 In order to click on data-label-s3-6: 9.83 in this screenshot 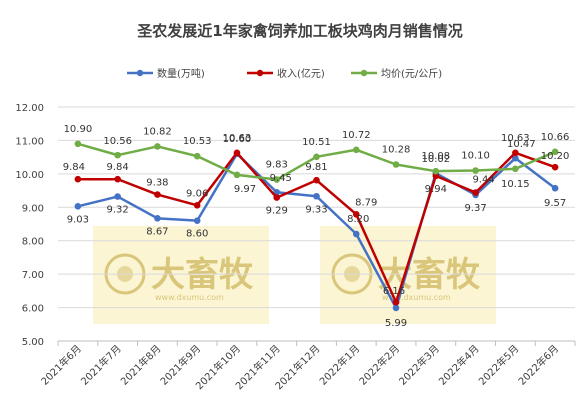, I will do `click(277, 165)`.